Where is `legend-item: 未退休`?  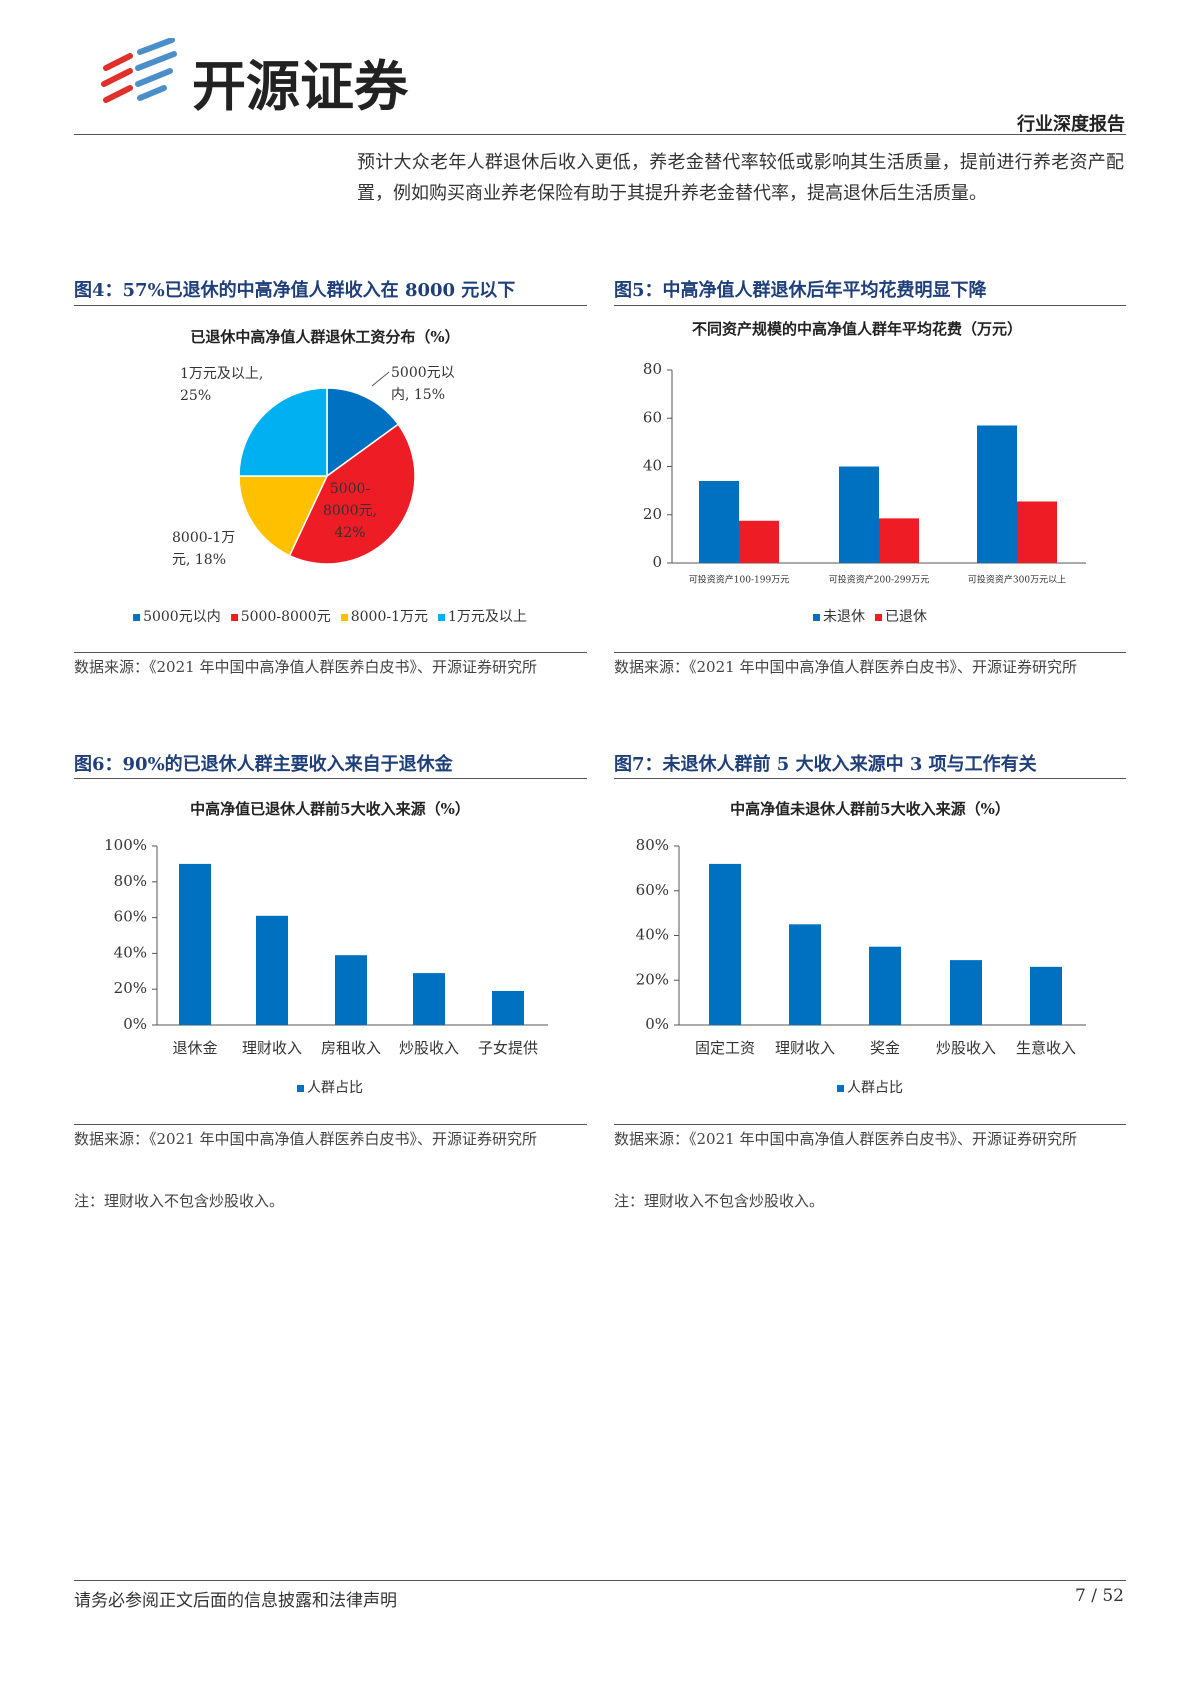
legend-item: 未退休 is located at coordinates (839, 616).